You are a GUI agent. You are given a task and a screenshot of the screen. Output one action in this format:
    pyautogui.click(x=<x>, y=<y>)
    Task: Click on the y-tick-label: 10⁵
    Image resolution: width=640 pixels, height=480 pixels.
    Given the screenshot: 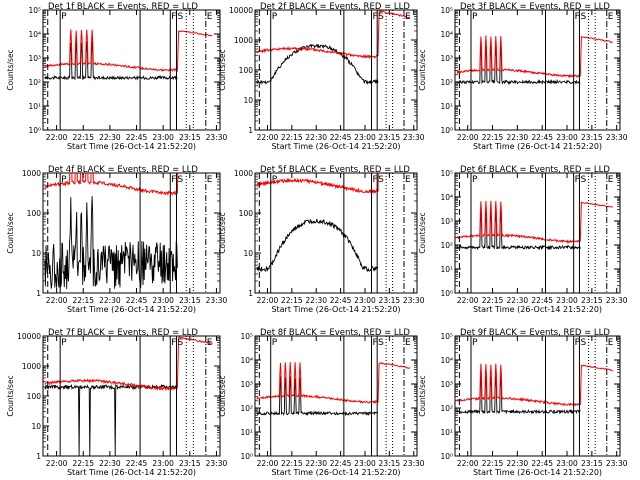 What is the action you would take?
    pyautogui.click(x=246, y=336)
    